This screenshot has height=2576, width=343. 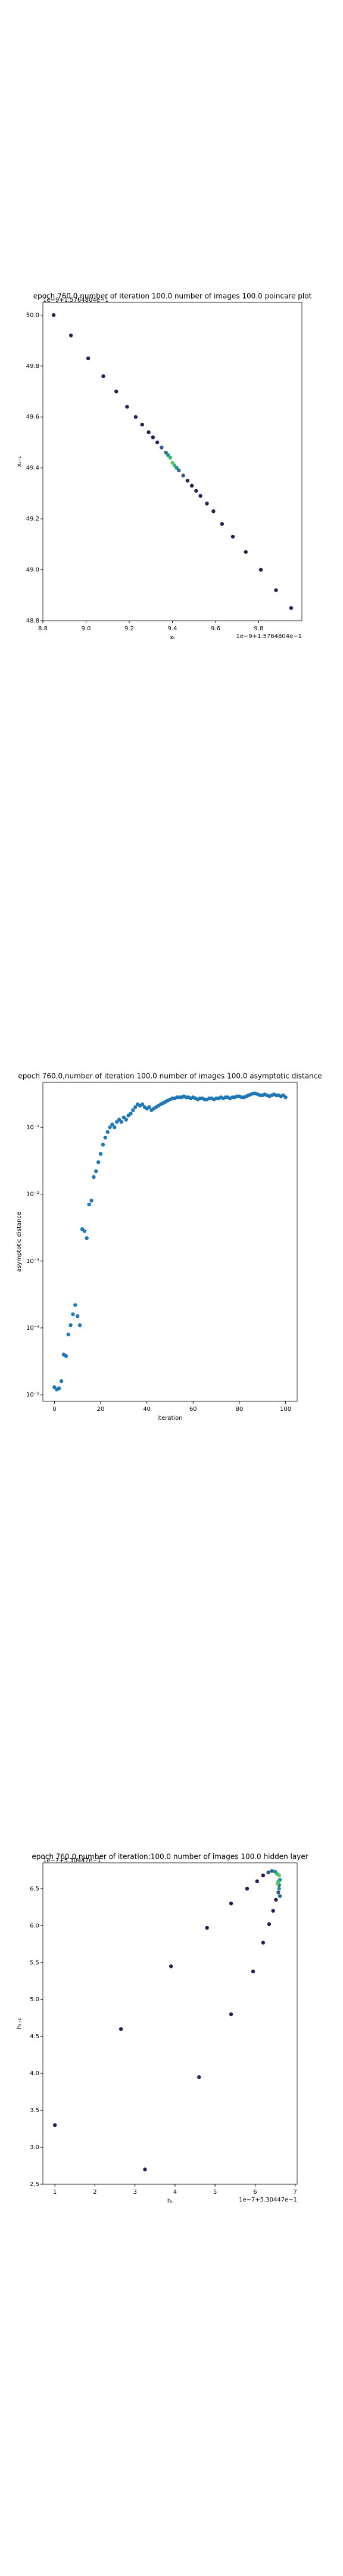 I want to click on y-tick-label: 49.8, so click(x=33, y=367).